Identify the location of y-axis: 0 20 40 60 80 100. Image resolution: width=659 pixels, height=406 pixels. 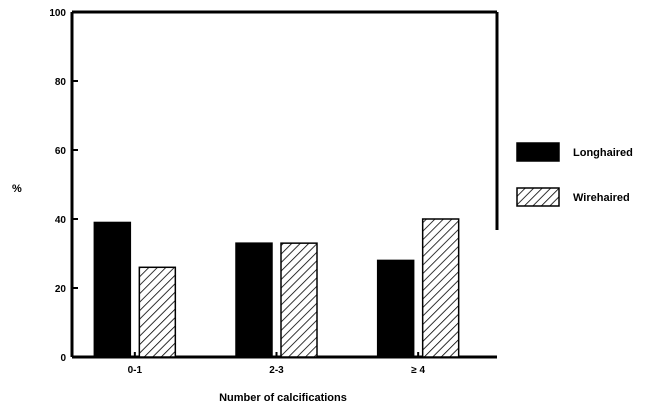
(63, 186).